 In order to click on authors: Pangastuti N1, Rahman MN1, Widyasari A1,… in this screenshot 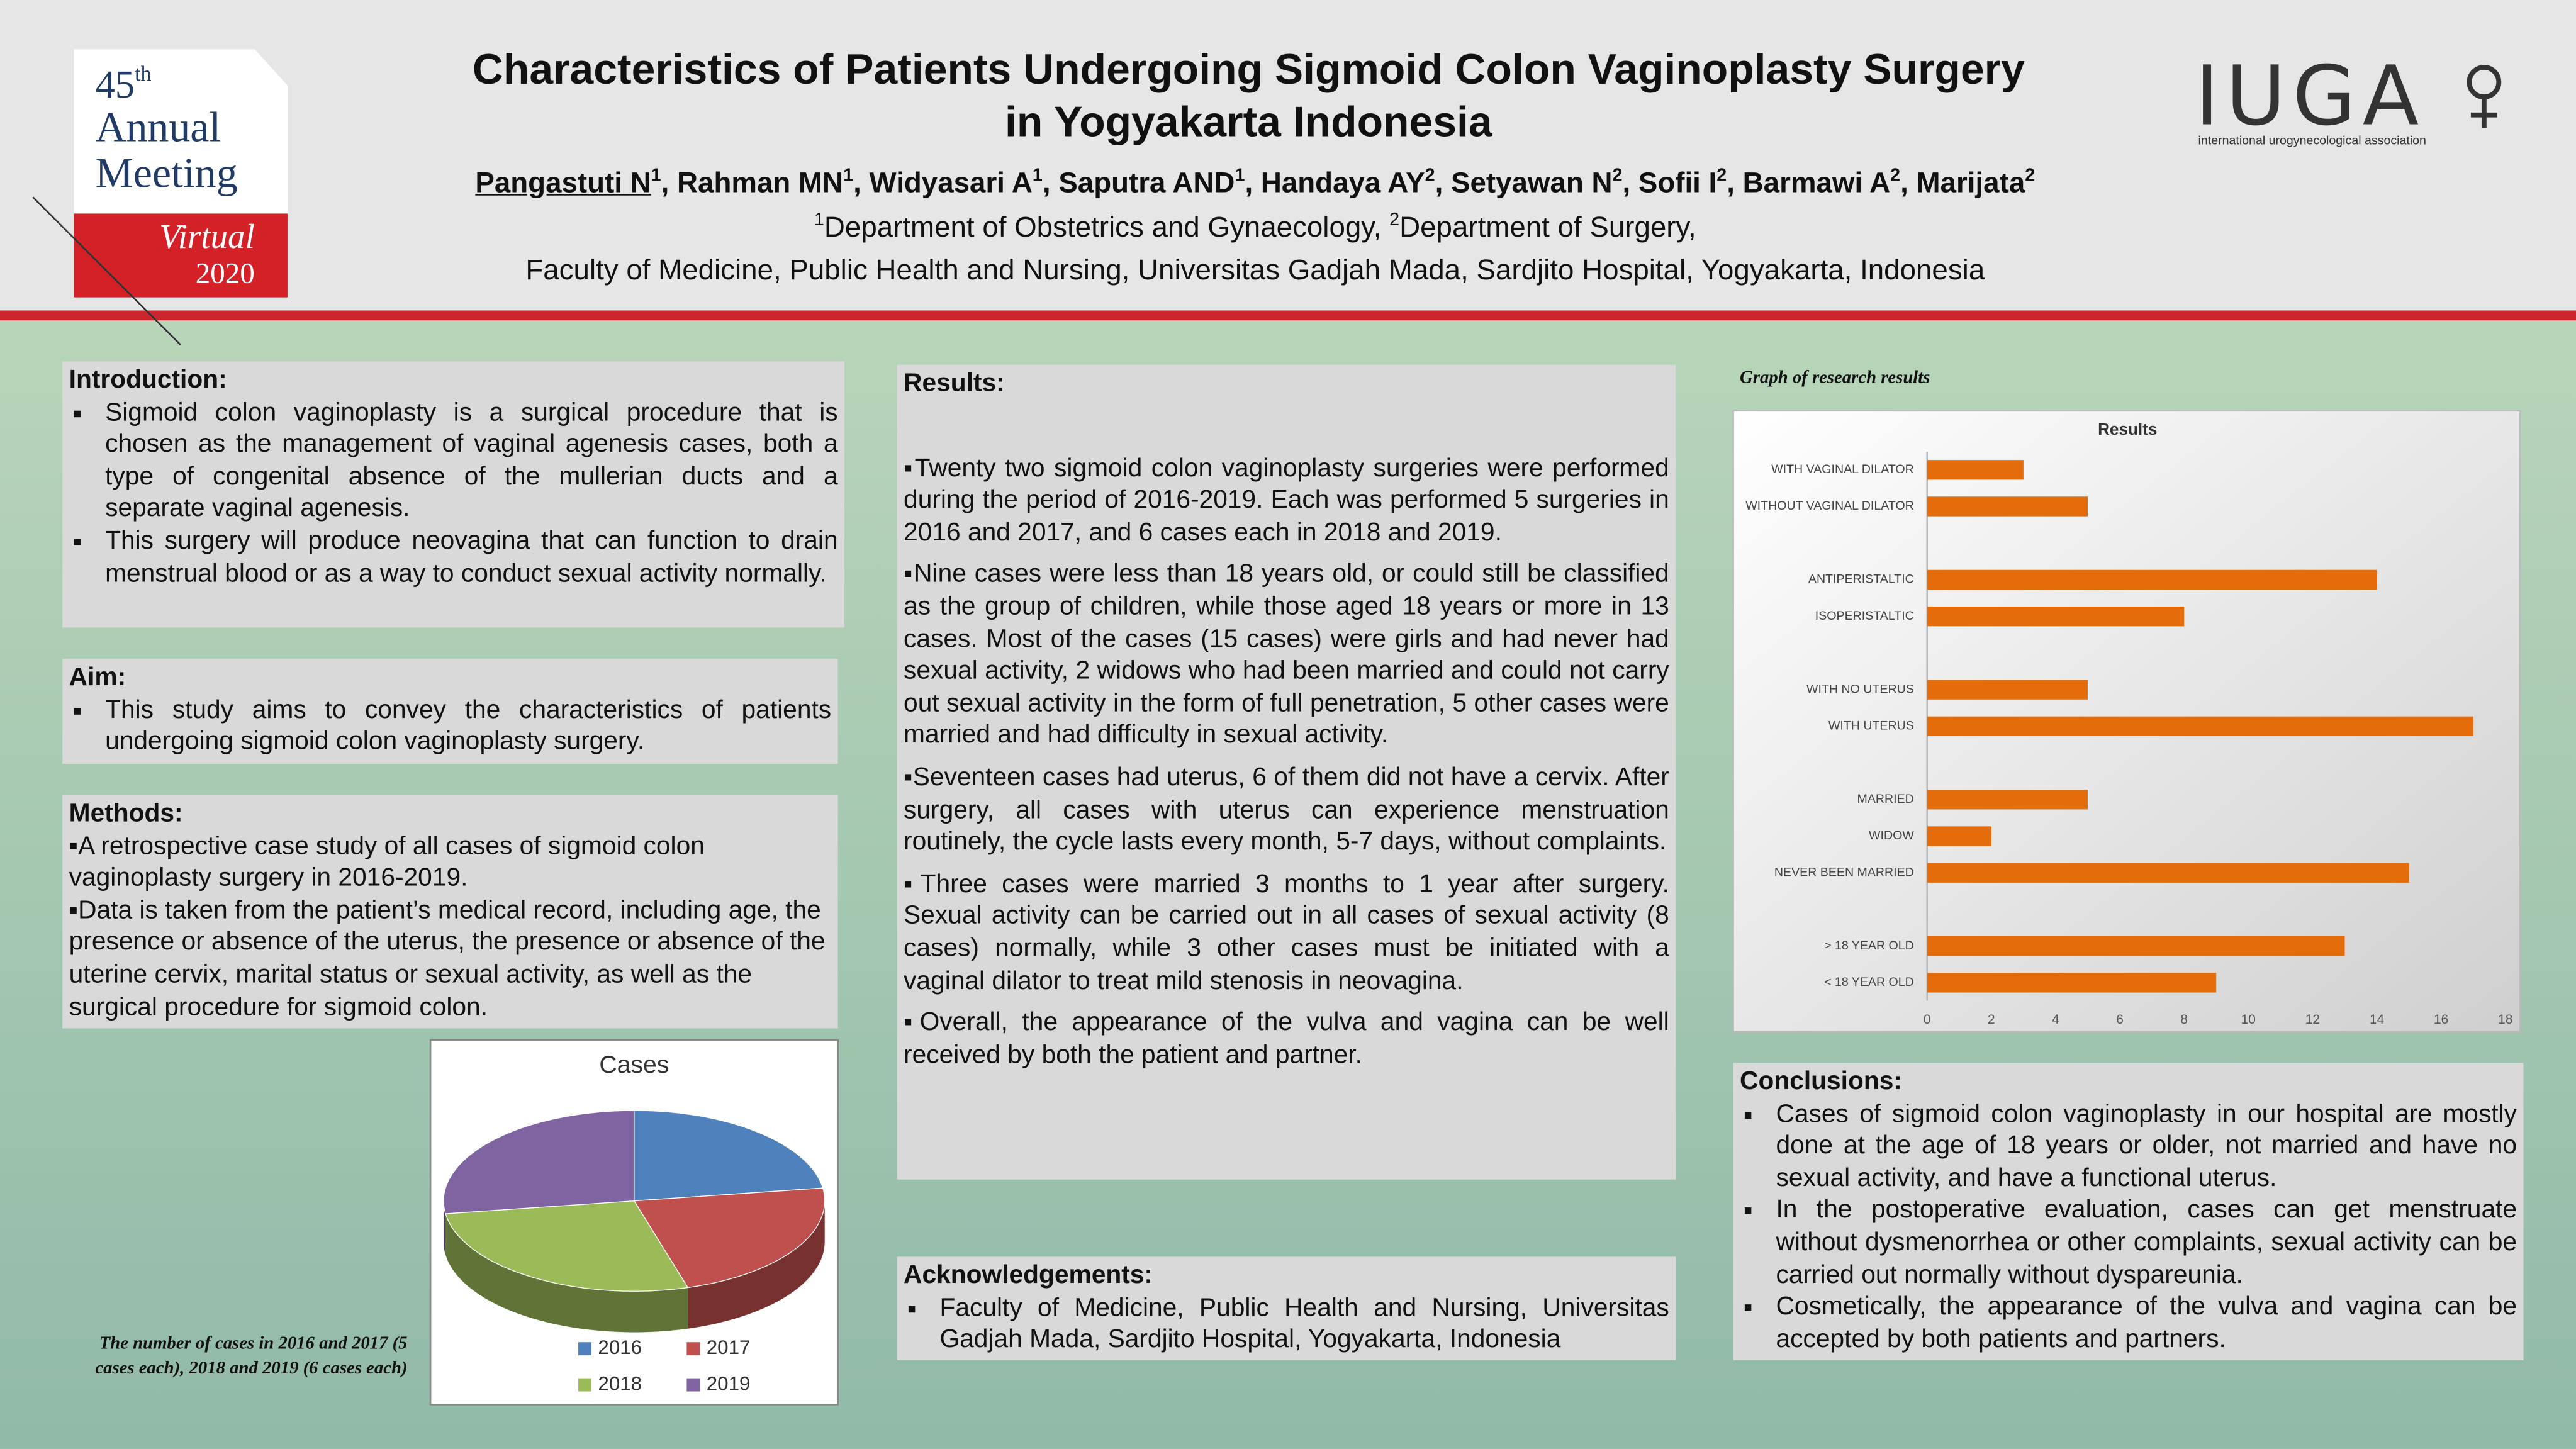, I will do `click(1254, 183)`.